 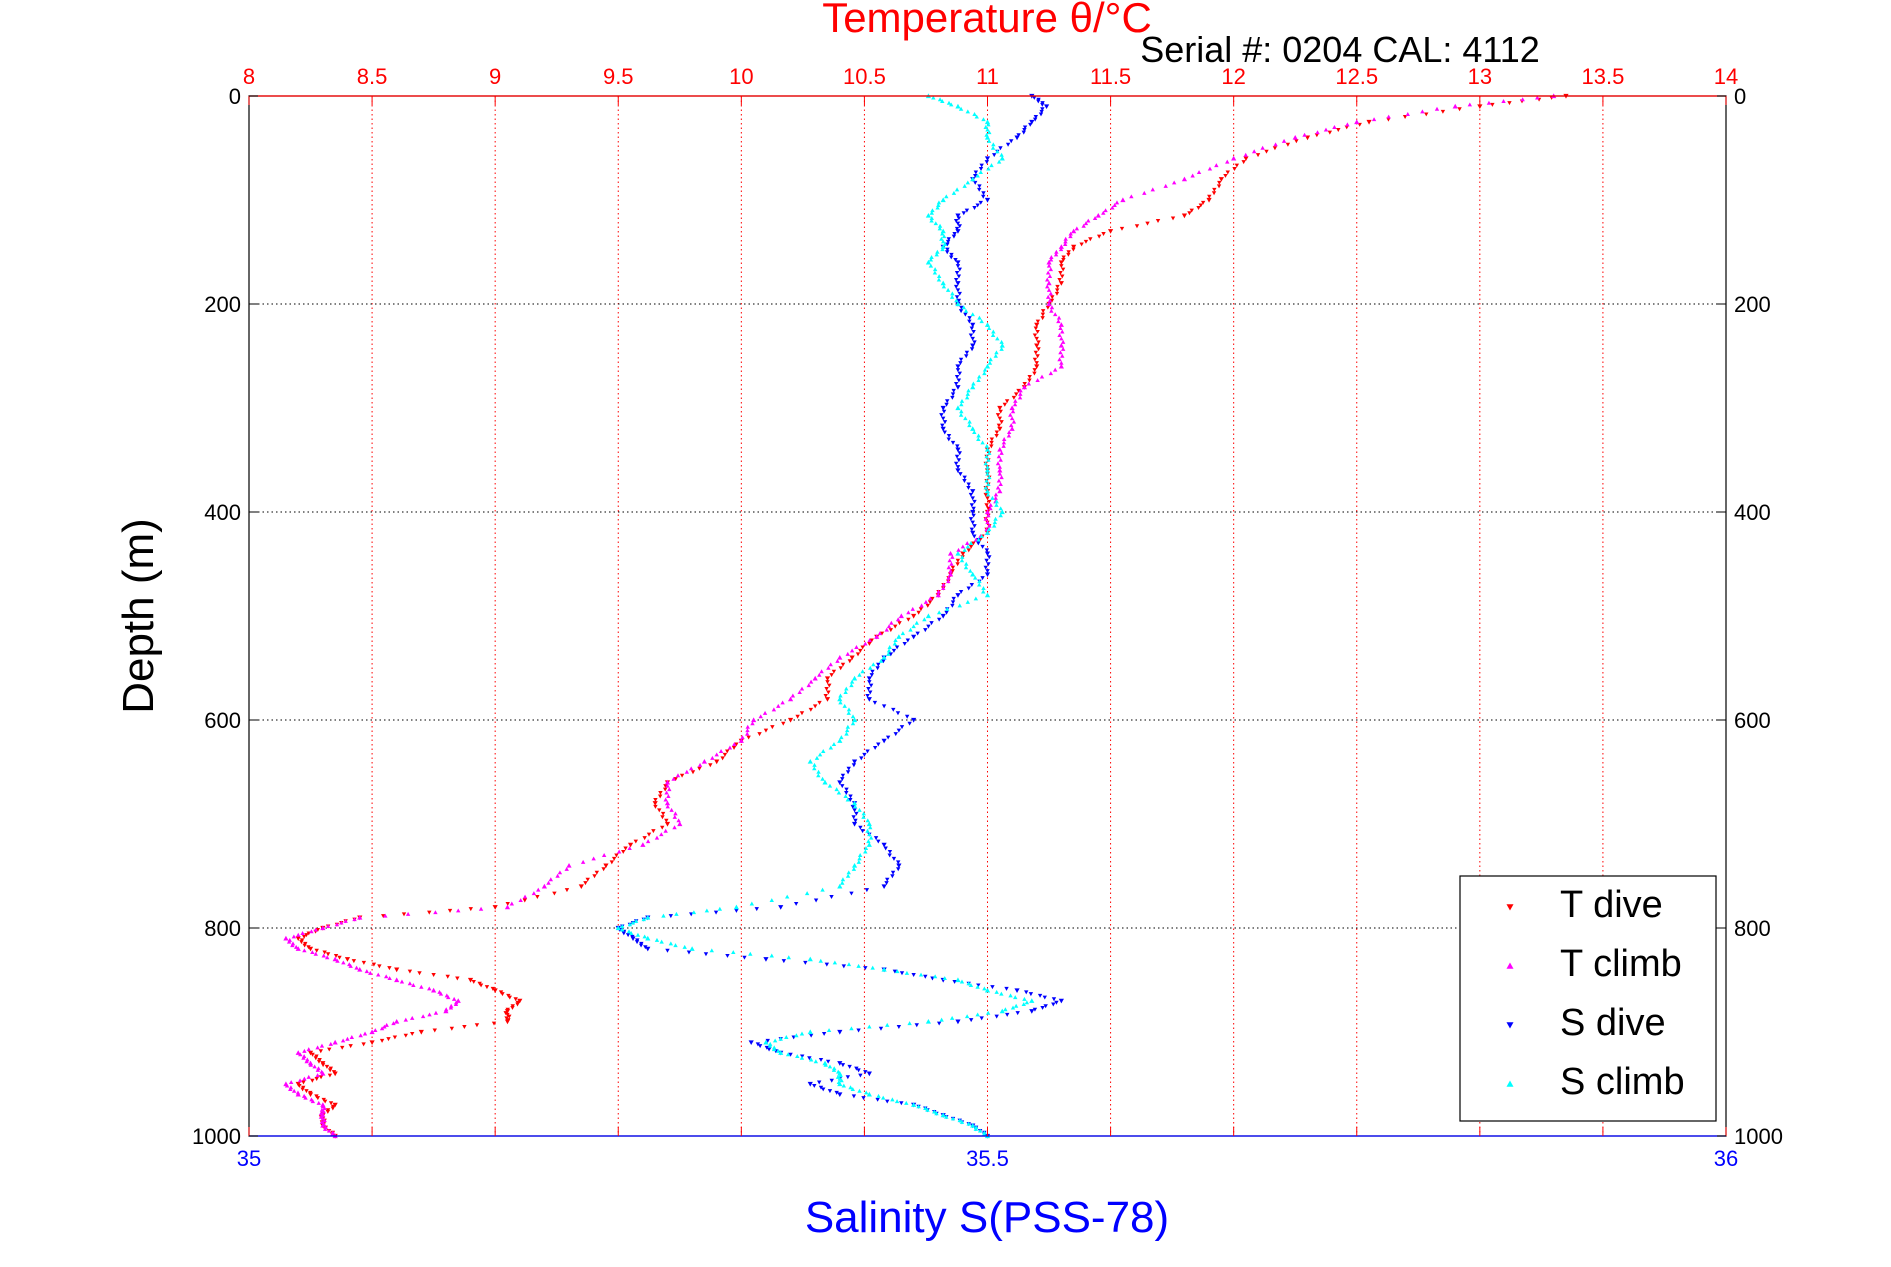 What do you see at coordinates (987, 1158) in the screenshot?
I see `bottom-tick-label: 35.5` at bounding box center [987, 1158].